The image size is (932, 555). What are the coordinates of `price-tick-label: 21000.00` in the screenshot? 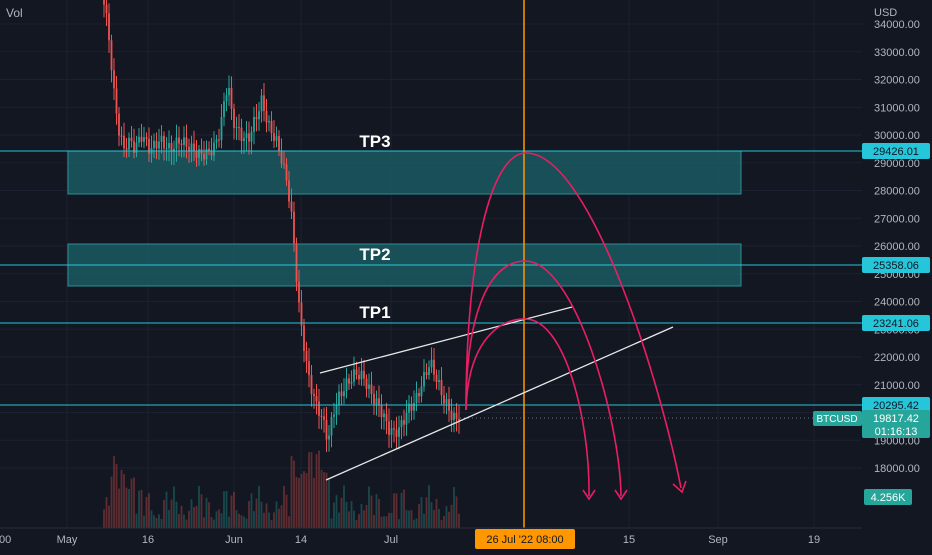 It's located at (897, 386).